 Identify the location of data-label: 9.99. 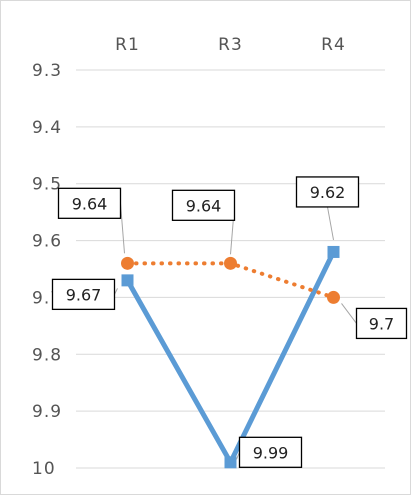
(271, 452).